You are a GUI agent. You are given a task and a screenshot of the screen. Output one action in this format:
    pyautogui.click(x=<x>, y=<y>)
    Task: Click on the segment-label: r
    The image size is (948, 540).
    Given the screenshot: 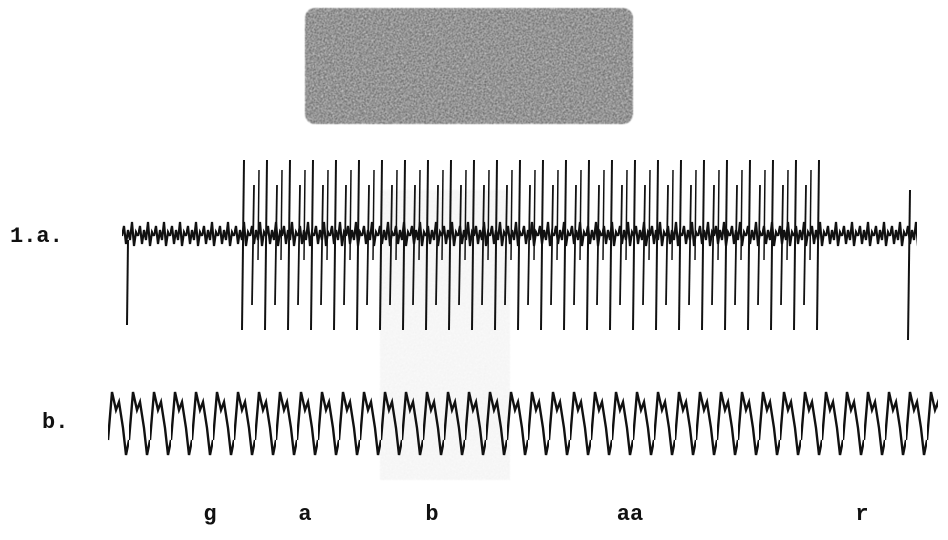 What is the action you would take?
    pyautogui.click(x=861, y=514)
    